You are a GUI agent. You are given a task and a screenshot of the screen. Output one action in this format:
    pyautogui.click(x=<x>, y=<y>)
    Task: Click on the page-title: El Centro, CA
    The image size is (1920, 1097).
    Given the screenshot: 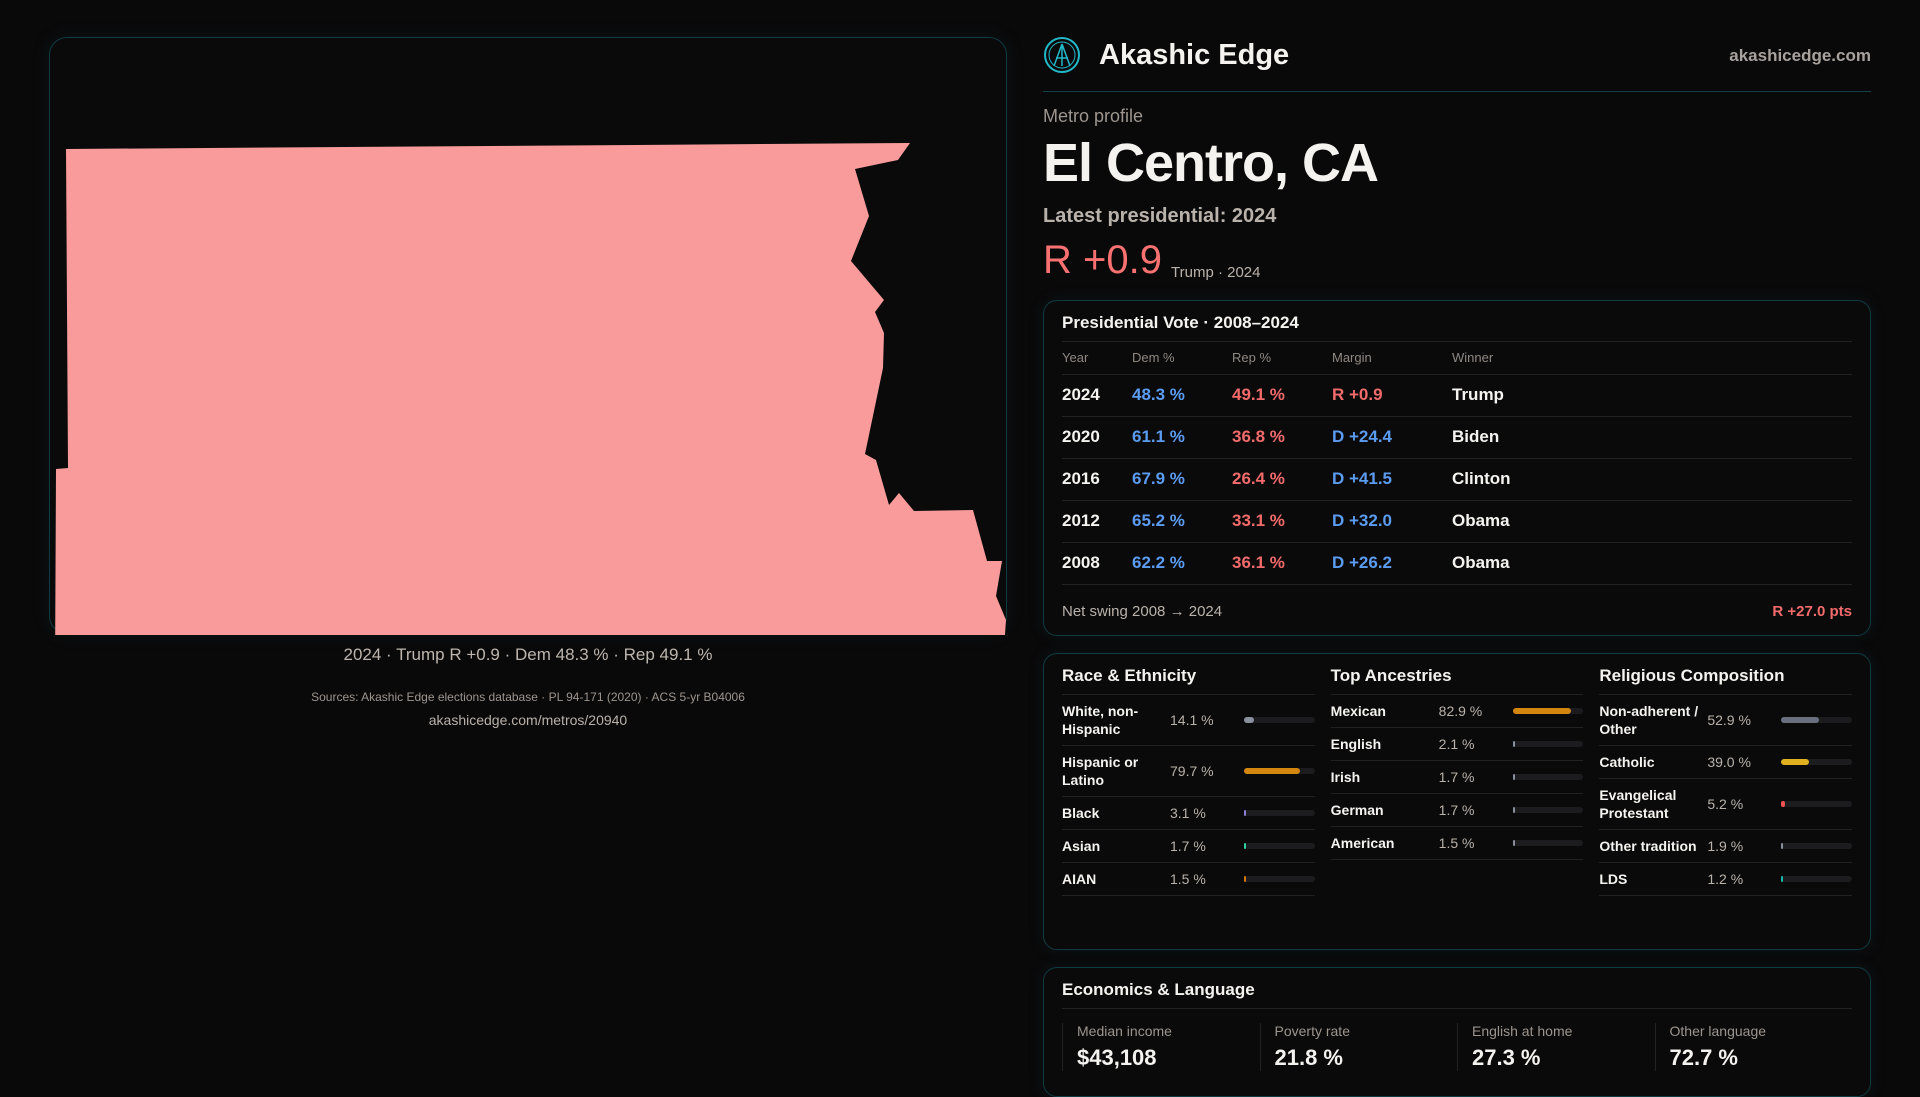 What is the action you would take?
    pyautogui.click(x=1211, y=163)
    